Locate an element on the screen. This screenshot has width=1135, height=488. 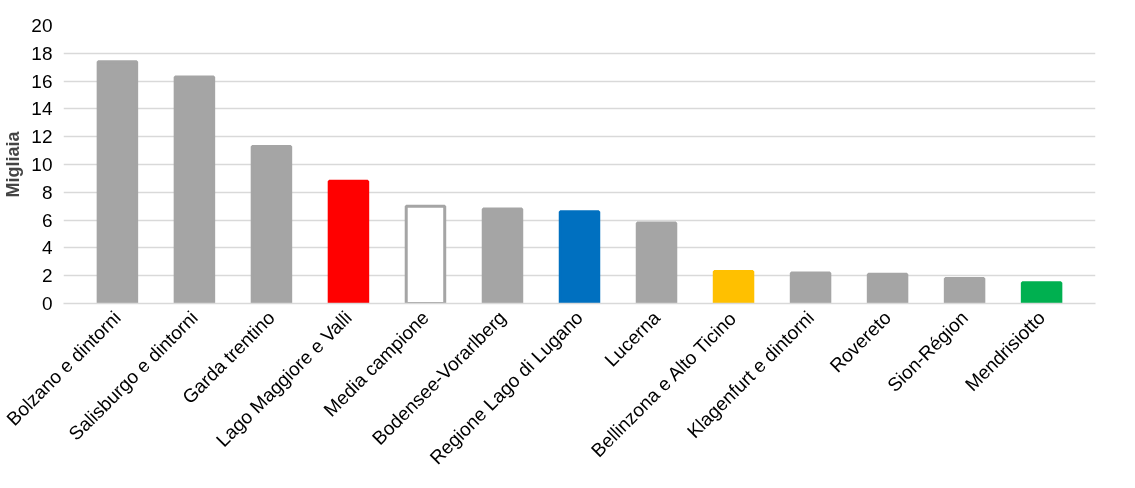
y-tick-label: 14 is located at coordinates (42, 109).